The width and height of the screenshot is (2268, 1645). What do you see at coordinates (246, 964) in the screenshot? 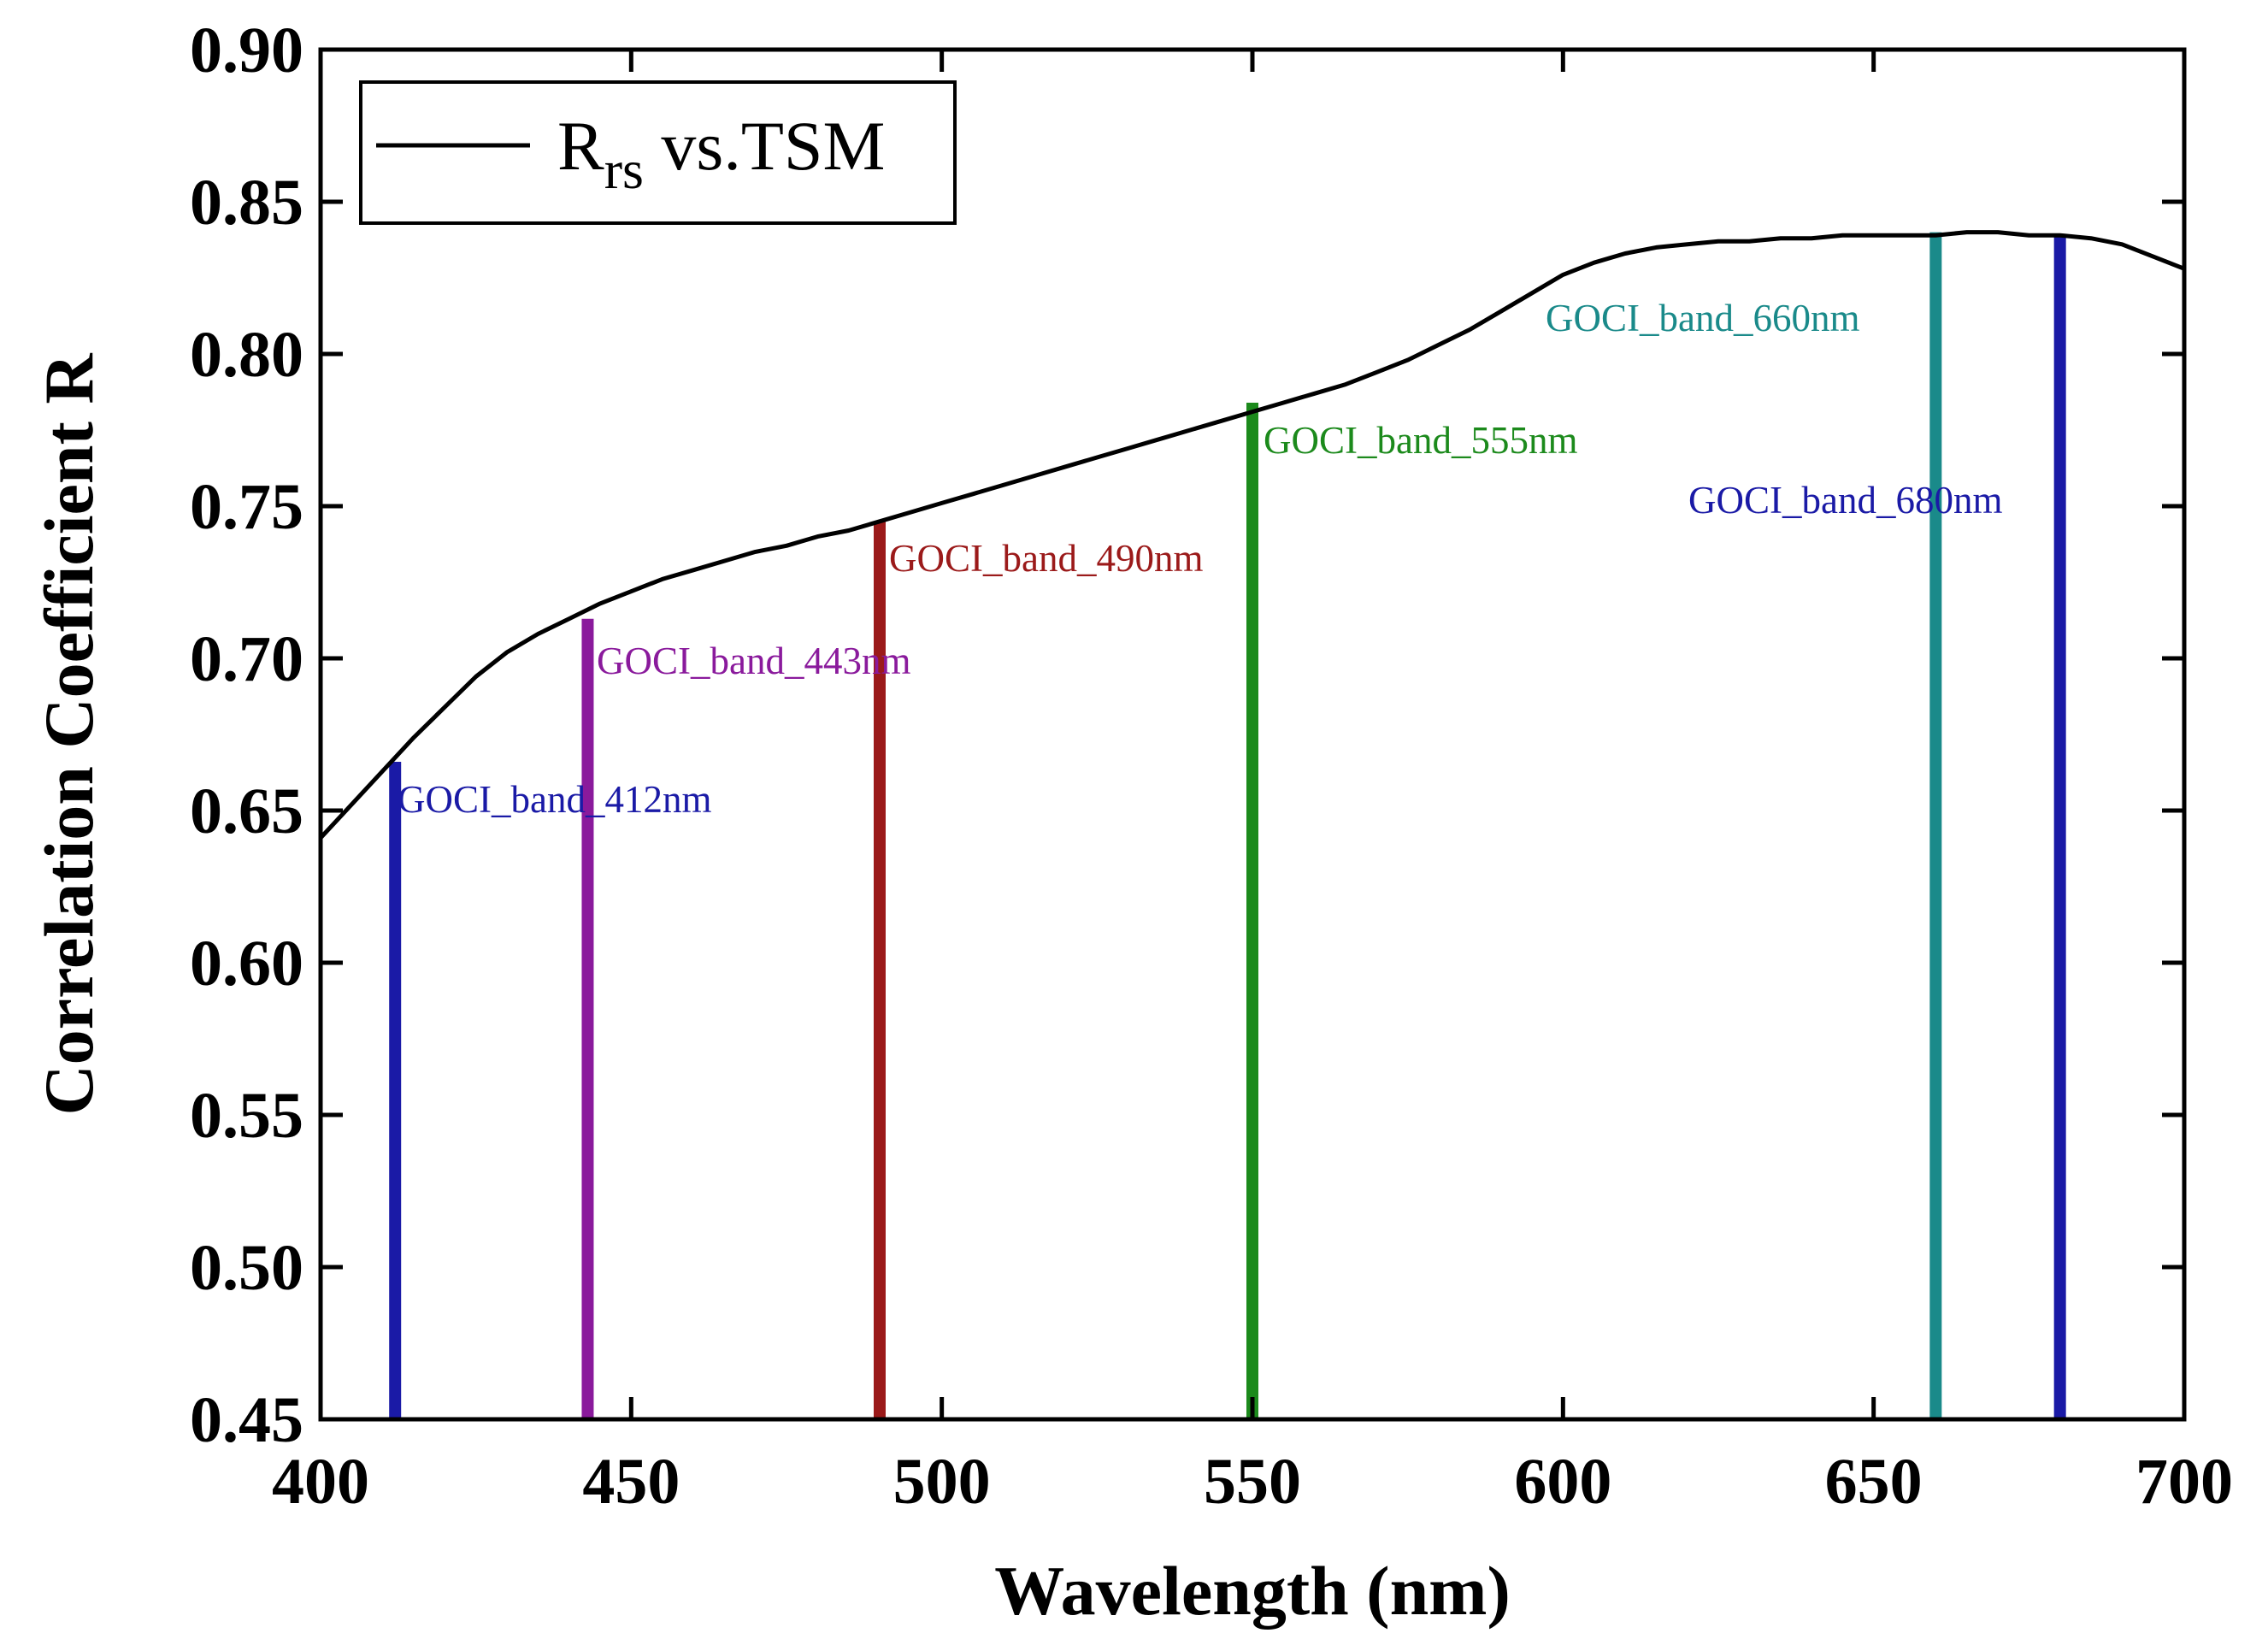
I see `y-tick-label: 0.60` at bounding box center [246, 964].